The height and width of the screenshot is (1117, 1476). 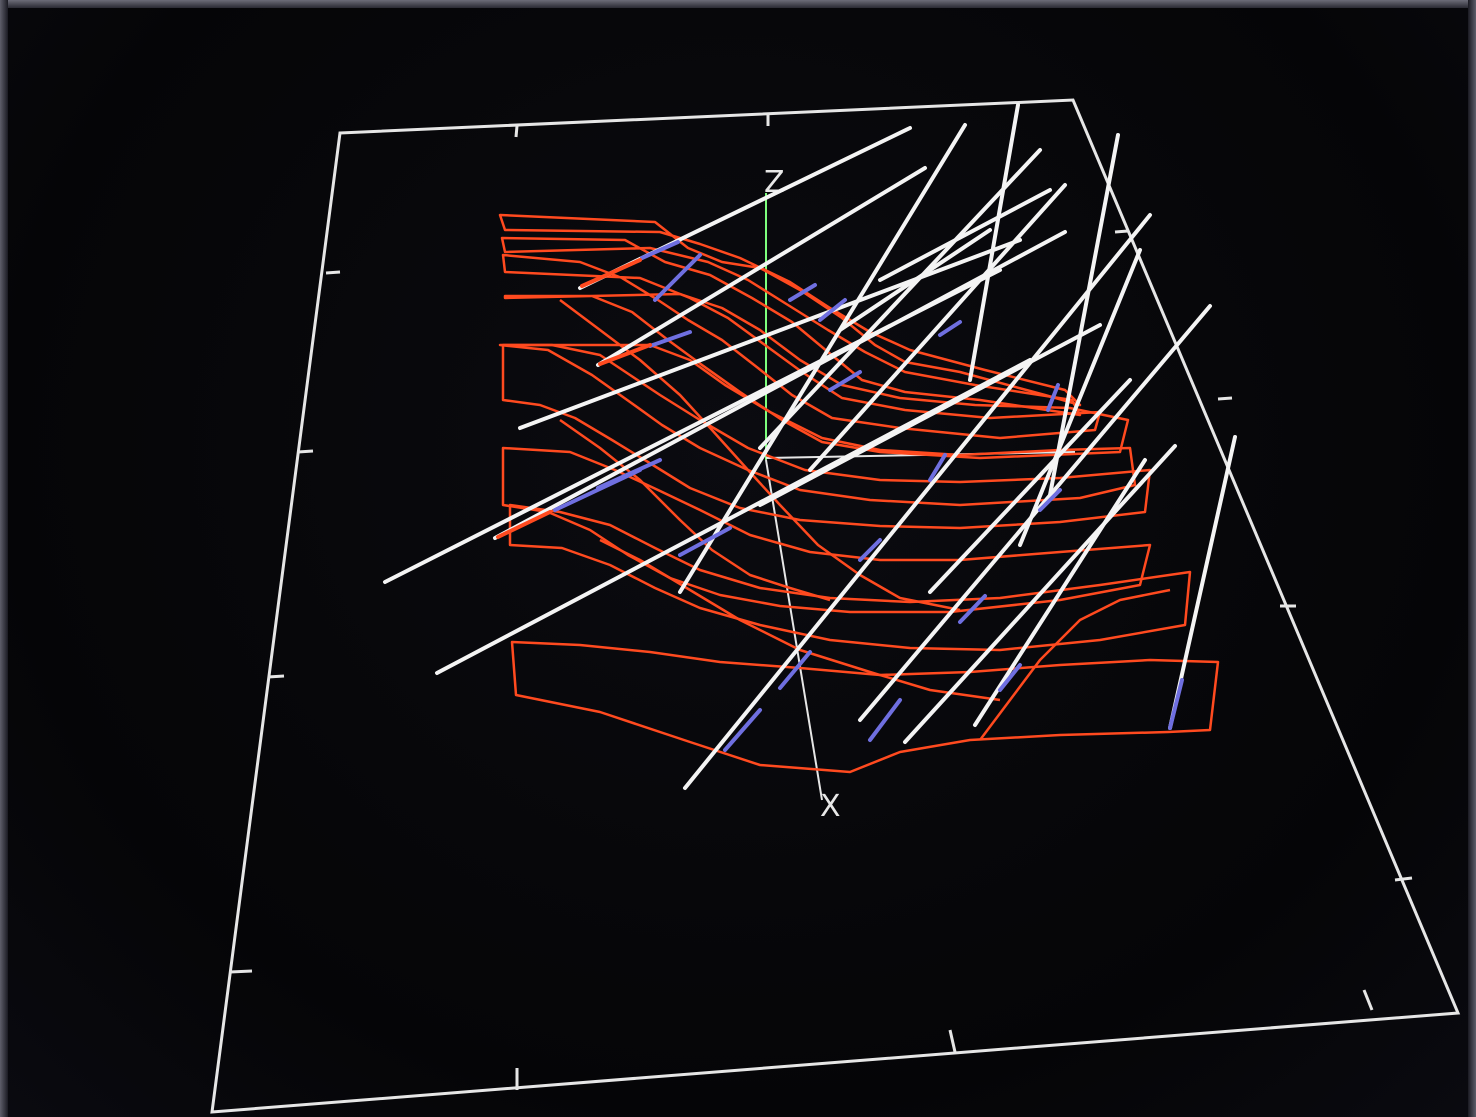 I want to click on x-axis-label: X, so click(x=830, y=806).